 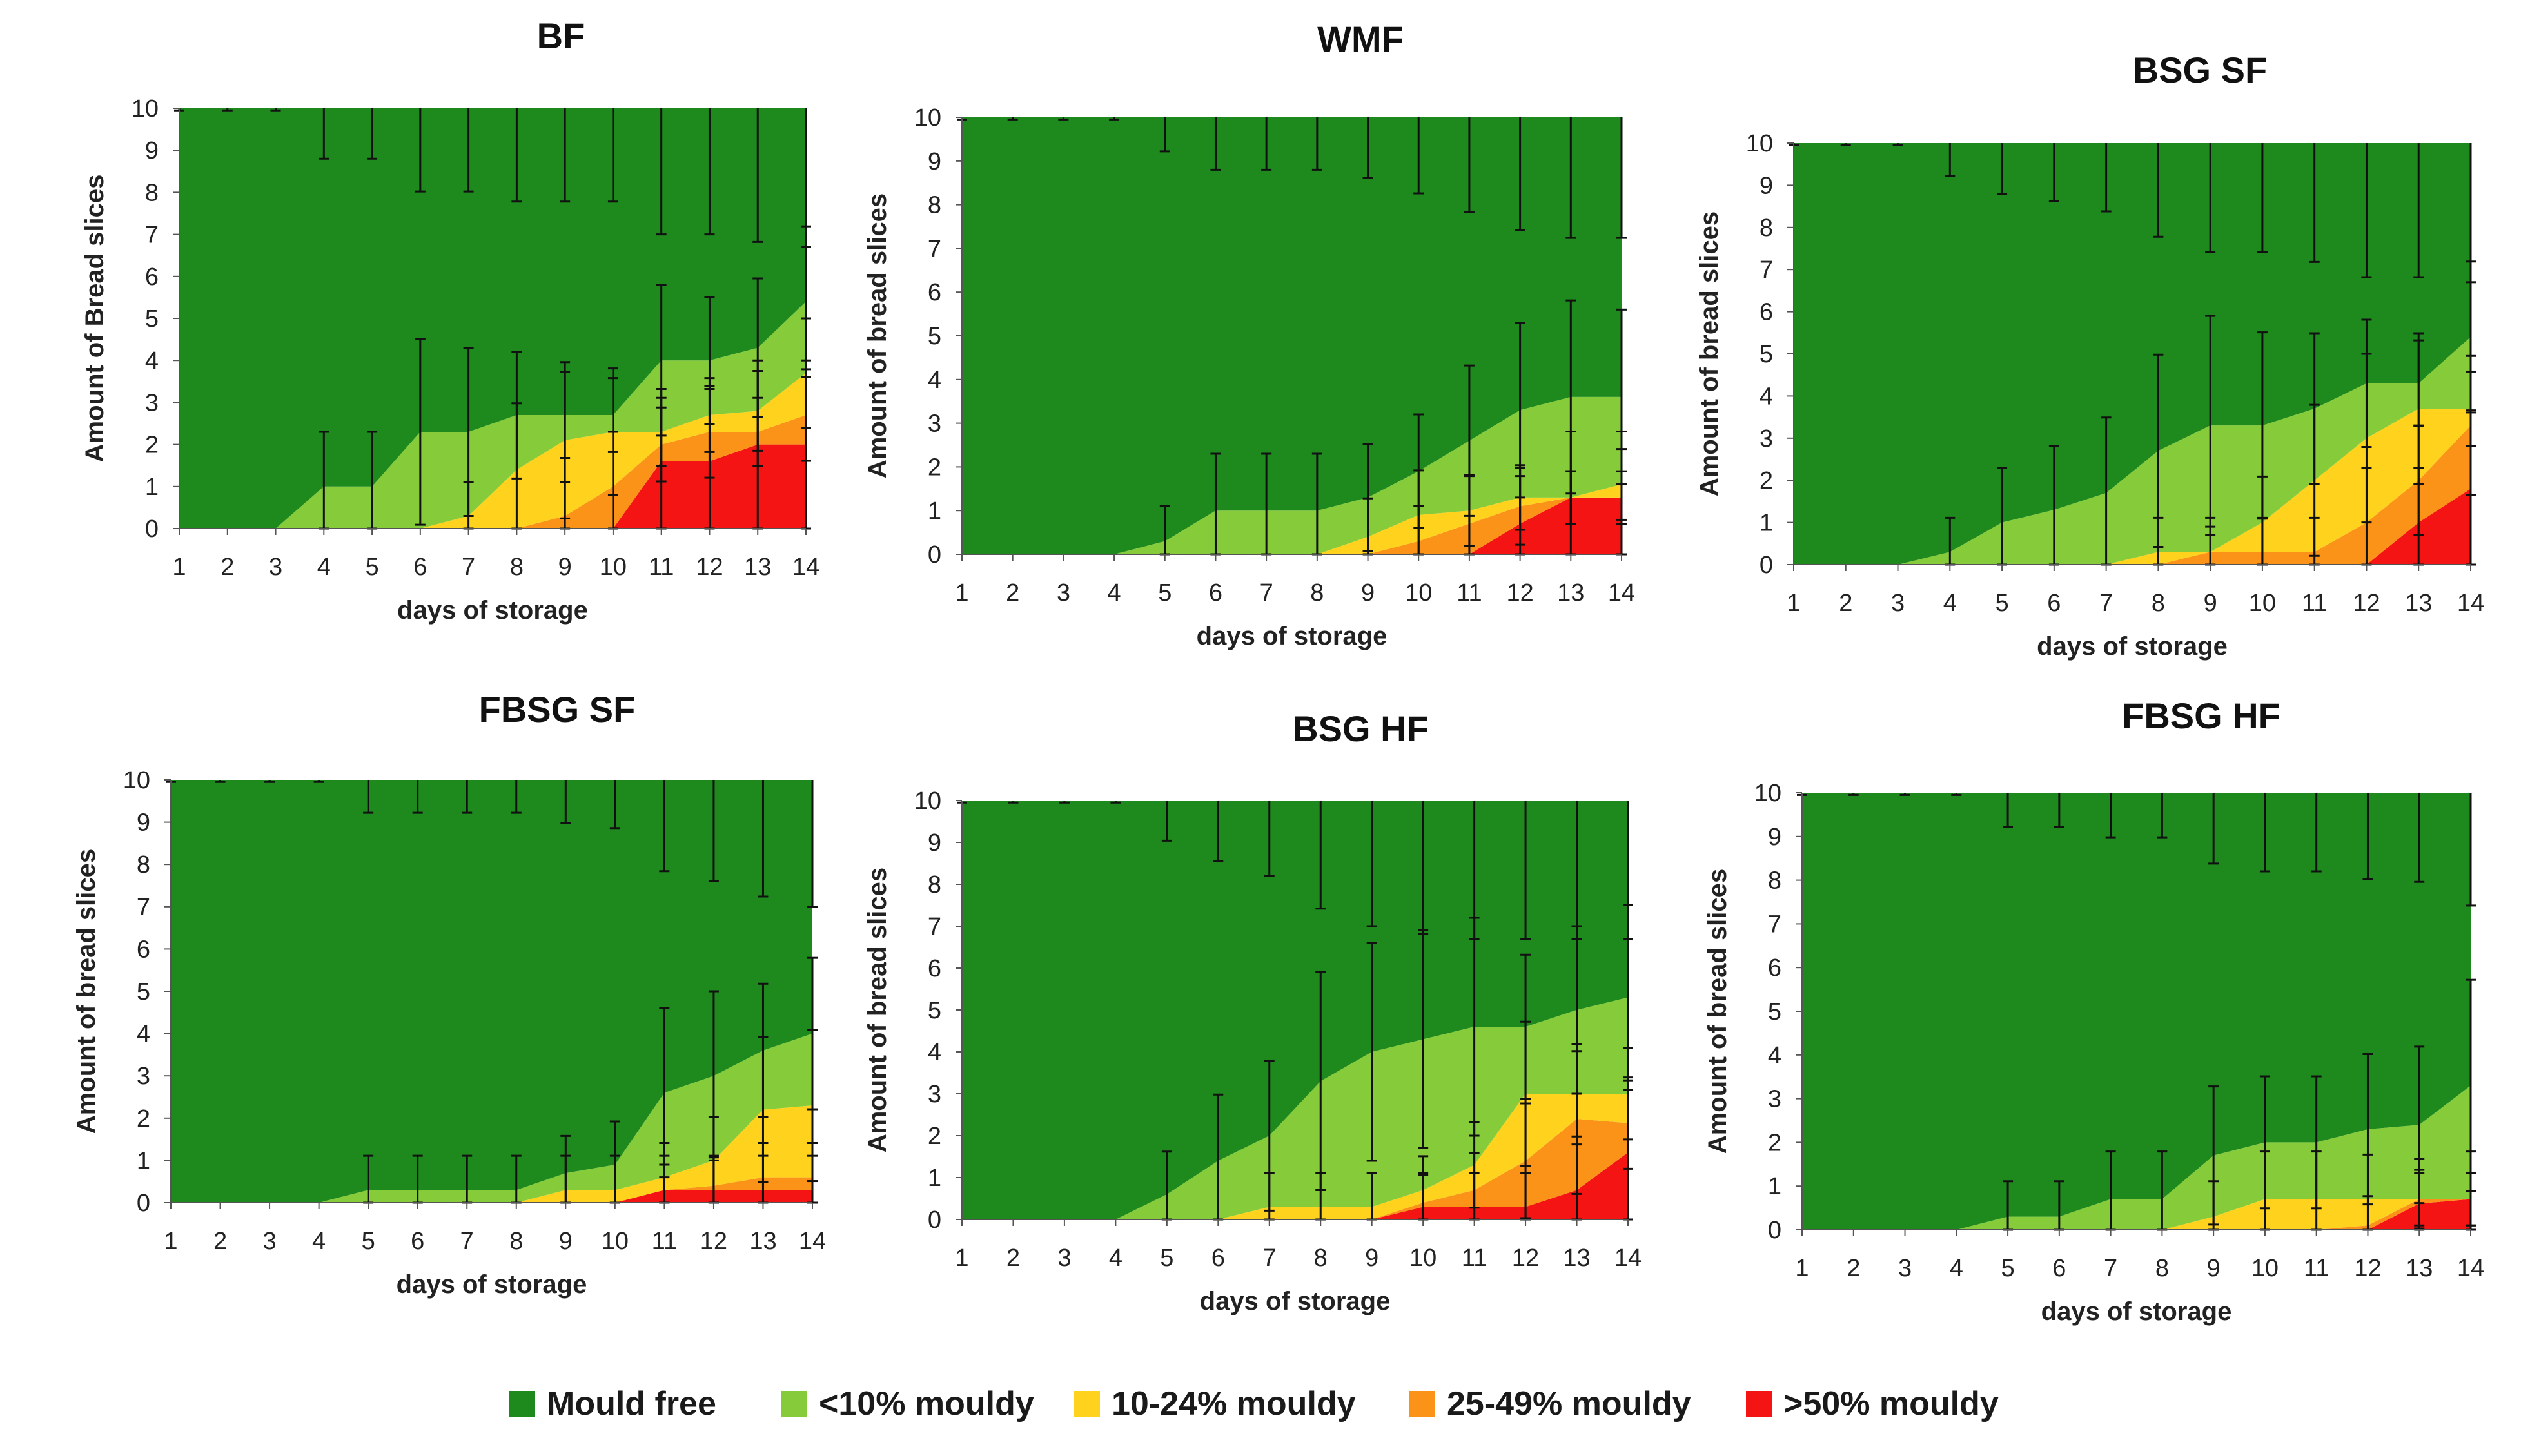 What do you see at coordinates (561, 35) in the screenshot?
I see `chart-title: BF` at bounding box center [561, 35].